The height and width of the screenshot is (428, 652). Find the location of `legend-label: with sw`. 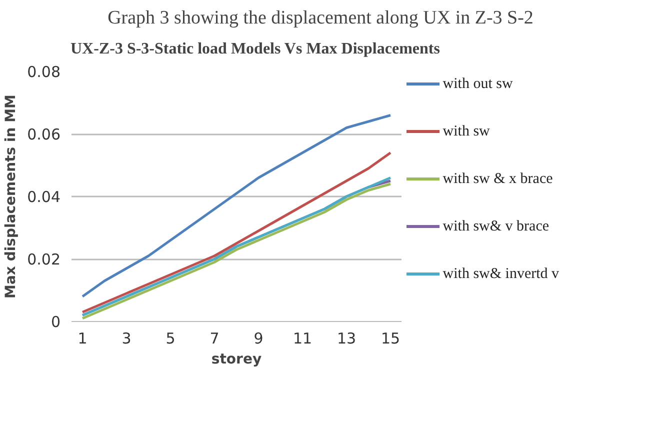

legend-label: with sw is located at coordinates (466, 132).